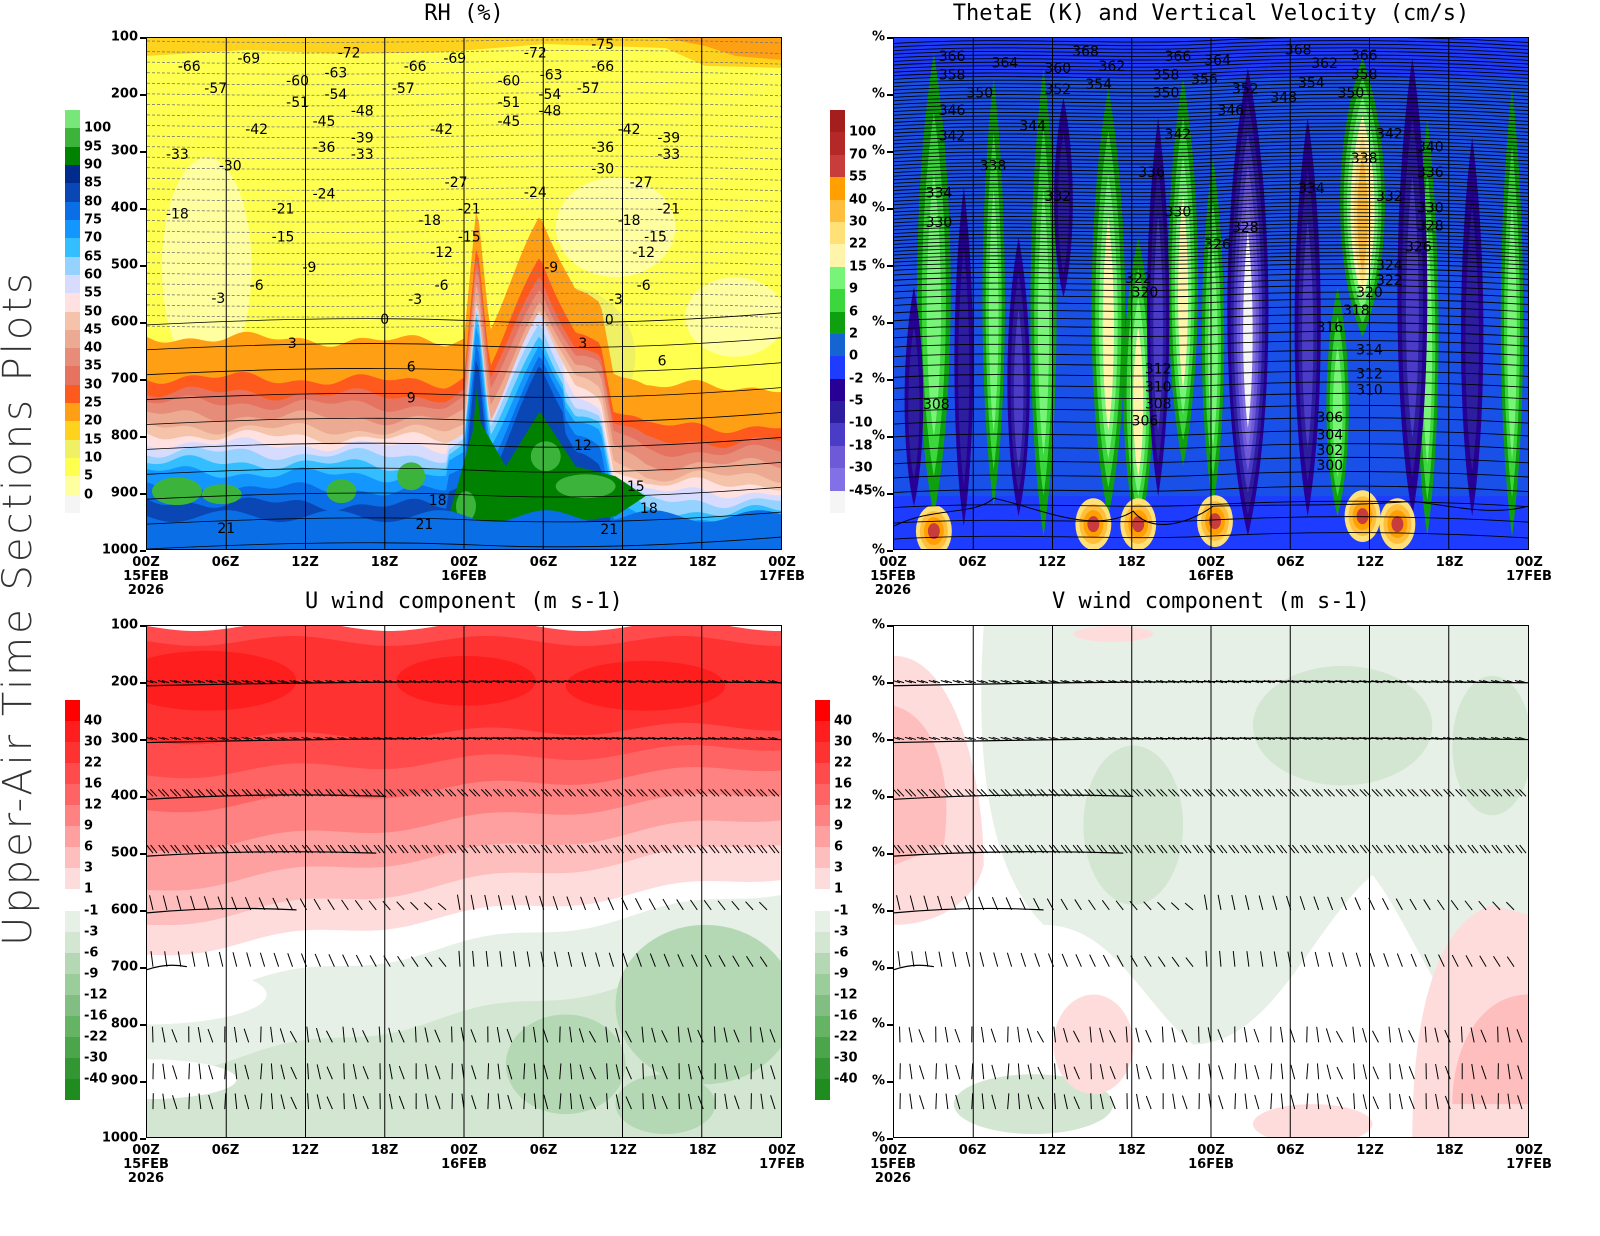 This screenshot has width=1600, height=1236. What do you see at coordinates (585, 486) in the screenshot?
I see `rh-fill-region` at bounding box center [585, 486].